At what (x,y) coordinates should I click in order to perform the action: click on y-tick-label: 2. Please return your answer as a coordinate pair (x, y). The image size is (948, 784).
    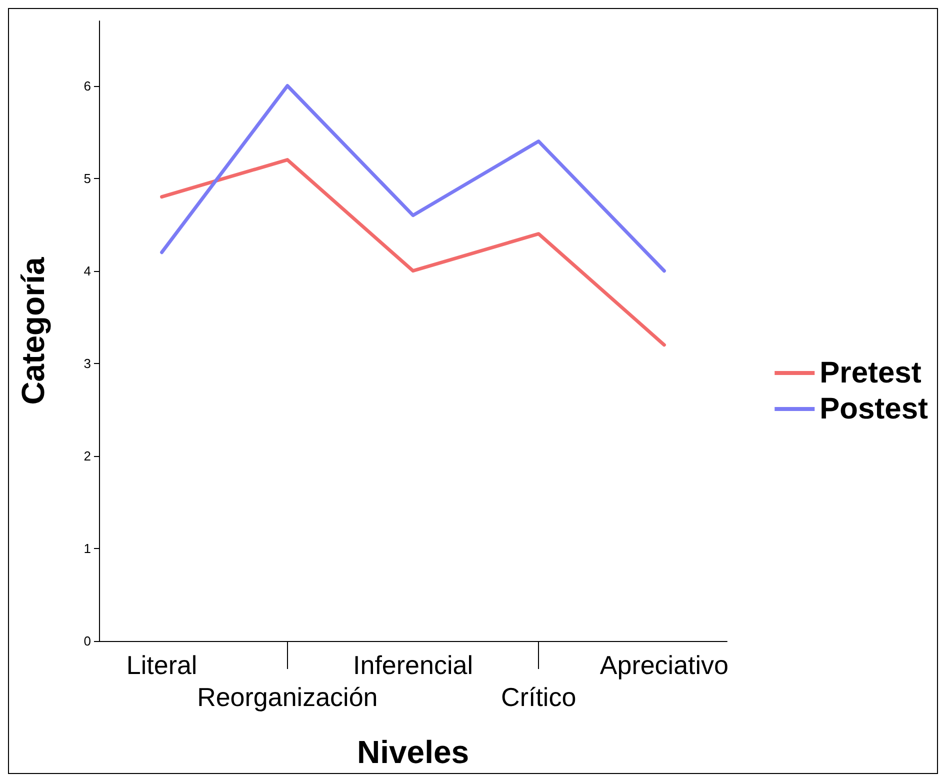
    Looking at the image, I should click on (87, 456).